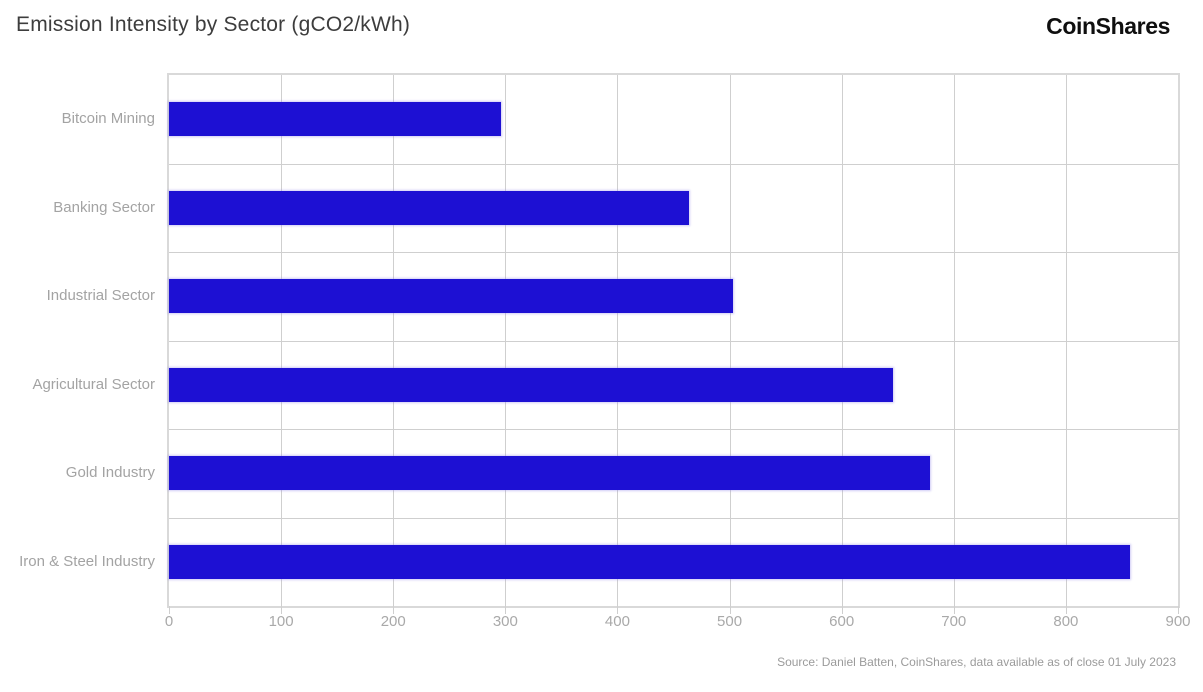 The height and width of the screenshot is (692, 1203). I want to click on x-tick-label: 800, so click(1066, 621).